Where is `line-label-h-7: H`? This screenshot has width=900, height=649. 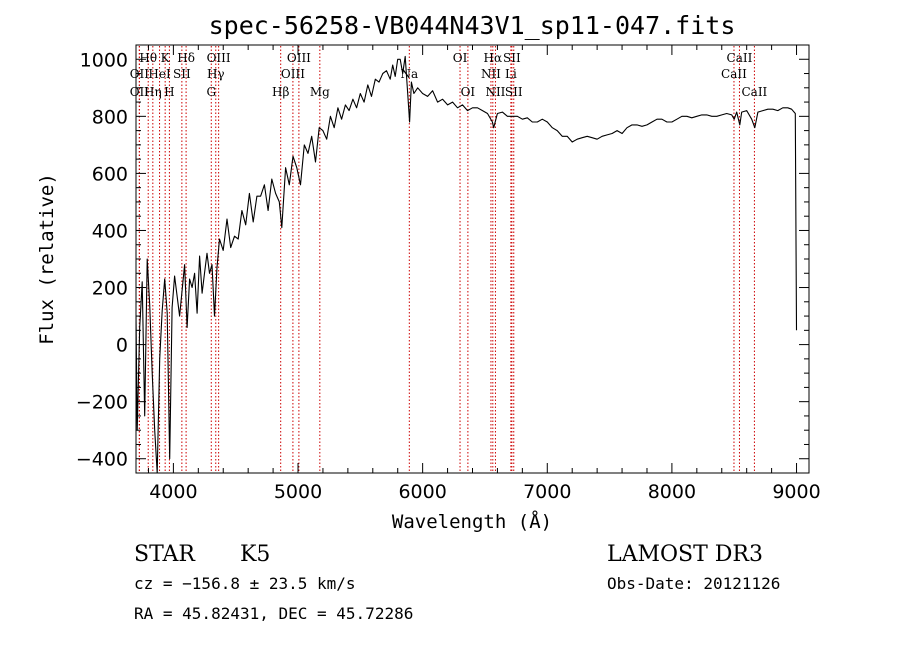 line-label-h-7: H is located at coordinates (169, 92).